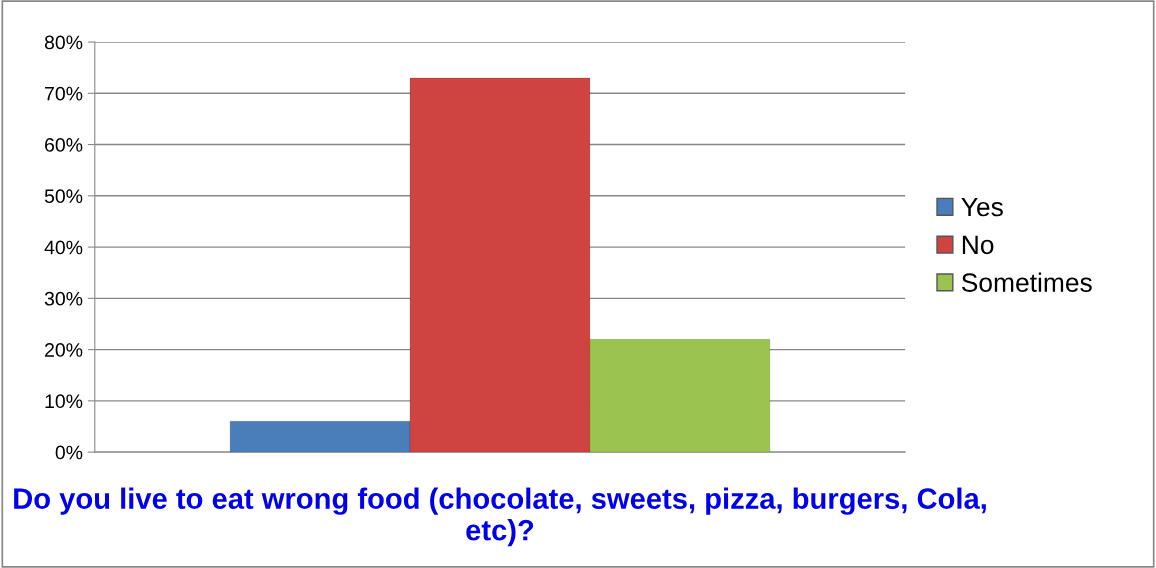 The width and height of the screenshot is (1156, 568). Describe the element at coordinates (64, 401) in the screenshot. I see `y-tick-label: 10%` at that location.